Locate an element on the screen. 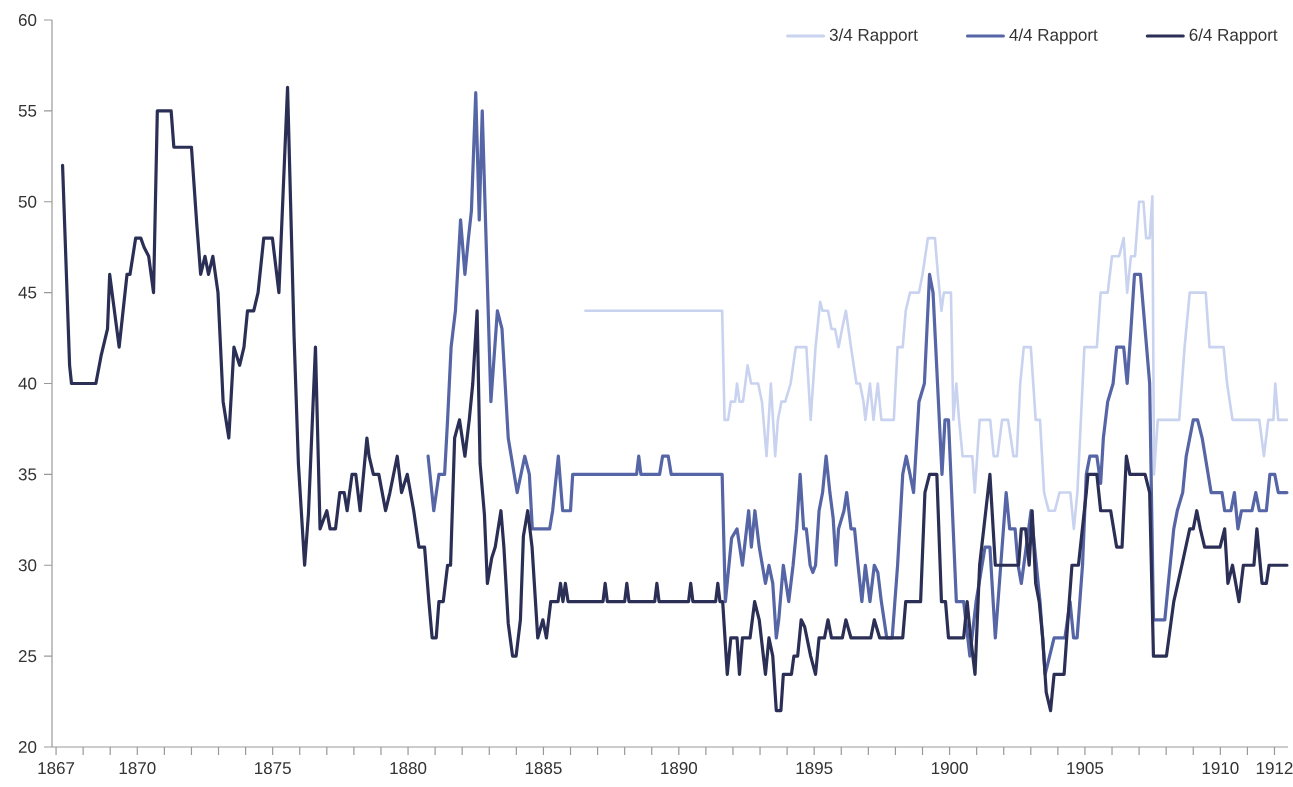 The image size is (1293, 787). x-tick-label: 1885 is located at coordinates (543, 768).